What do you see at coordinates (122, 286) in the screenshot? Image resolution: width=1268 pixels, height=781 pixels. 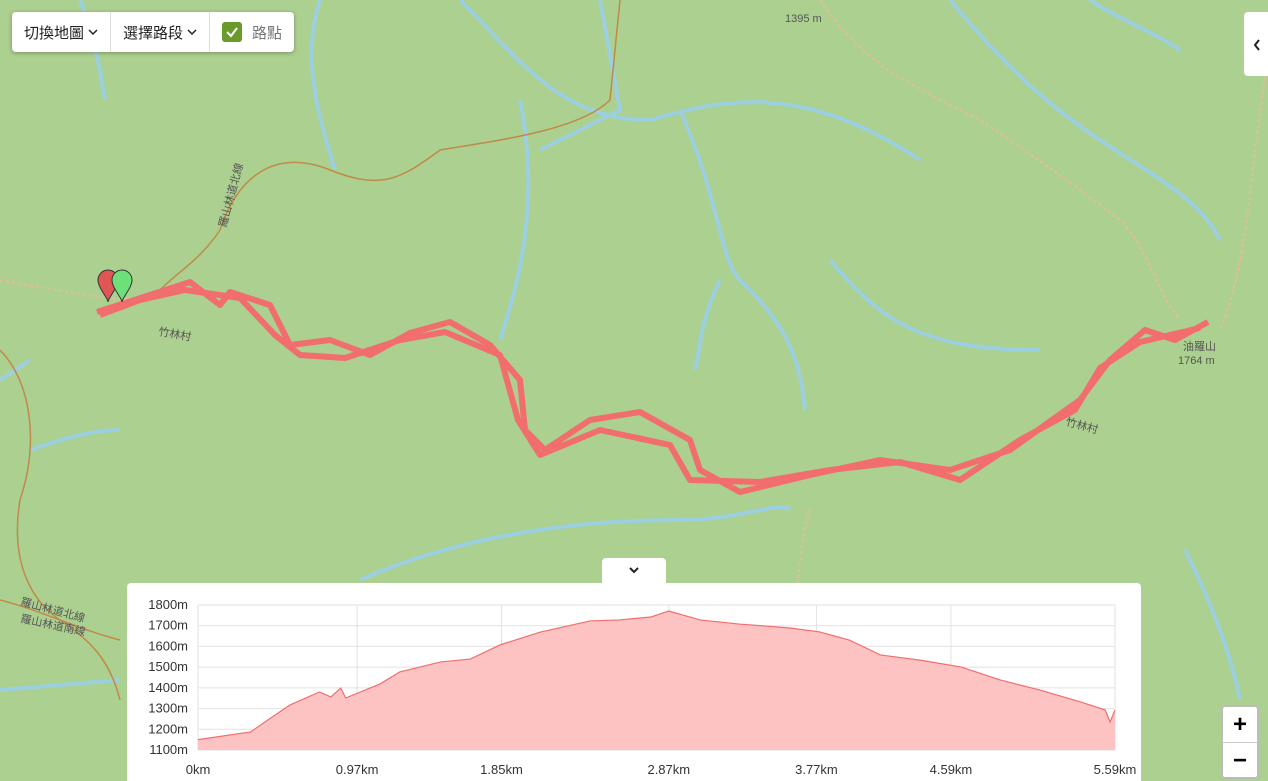 I see `start-marker` at bounding box center [122, 286].